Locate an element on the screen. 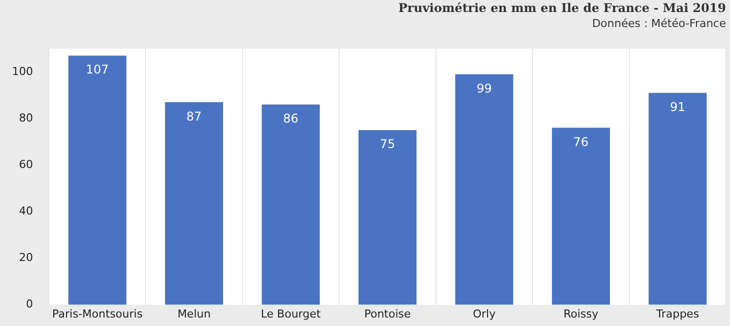 The height and width of the screenshot is (326, 730). x-tick-label: Pontoise is located at coordinates (387, 313).